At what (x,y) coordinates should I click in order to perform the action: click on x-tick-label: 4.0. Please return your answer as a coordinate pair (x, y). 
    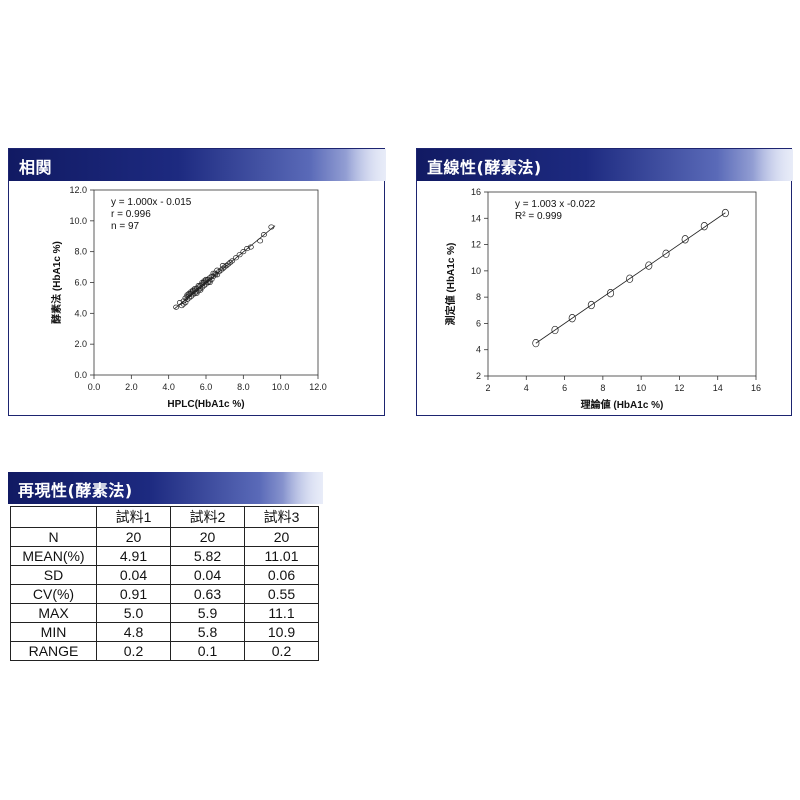
    Looking at the image, I should click on (168, 387).